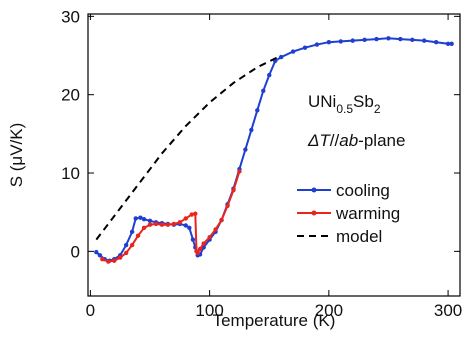  I want to click on annotation-part: //, so click(335, 140).